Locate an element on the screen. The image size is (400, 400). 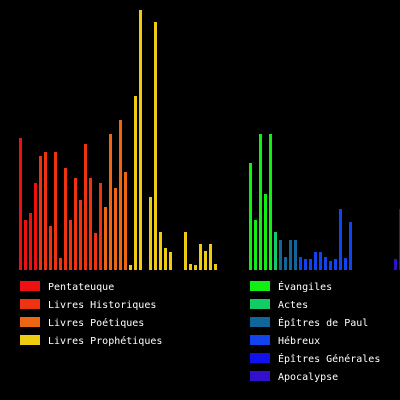
legend-swatch-livres-historiques is located at coordinates (30, 304).